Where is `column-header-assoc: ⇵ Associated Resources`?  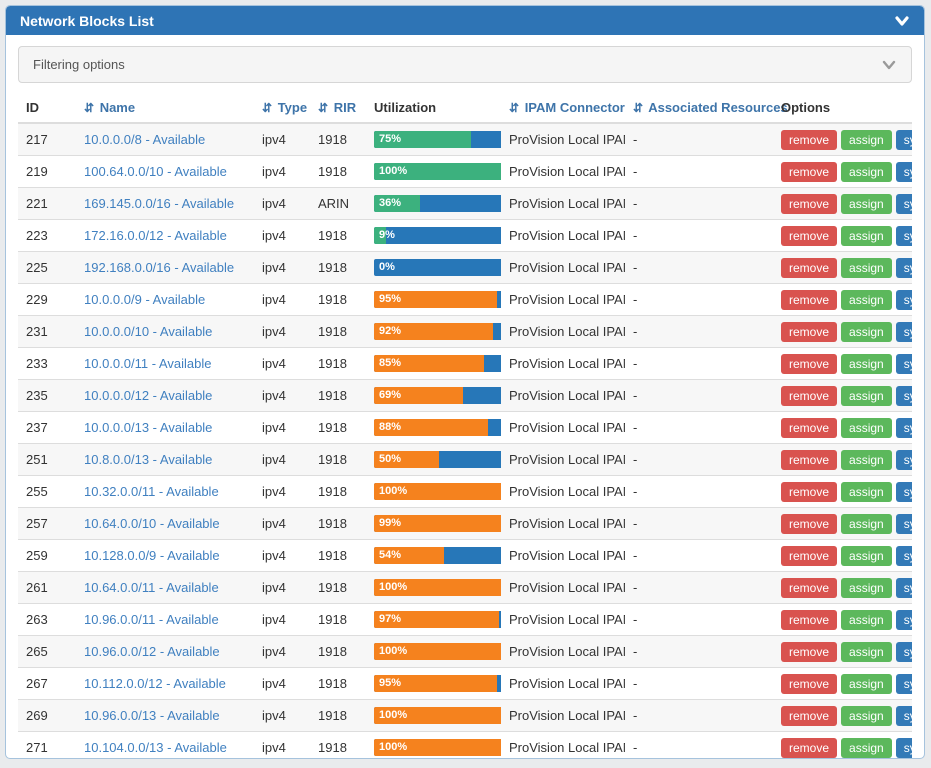
column-header-assoc: ⇵ Associated Resources is located at coordinates (706, 108).